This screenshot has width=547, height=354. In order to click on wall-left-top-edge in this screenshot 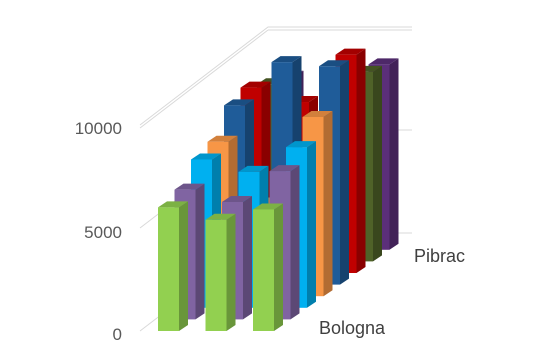, I will do `click(204, 79)`.